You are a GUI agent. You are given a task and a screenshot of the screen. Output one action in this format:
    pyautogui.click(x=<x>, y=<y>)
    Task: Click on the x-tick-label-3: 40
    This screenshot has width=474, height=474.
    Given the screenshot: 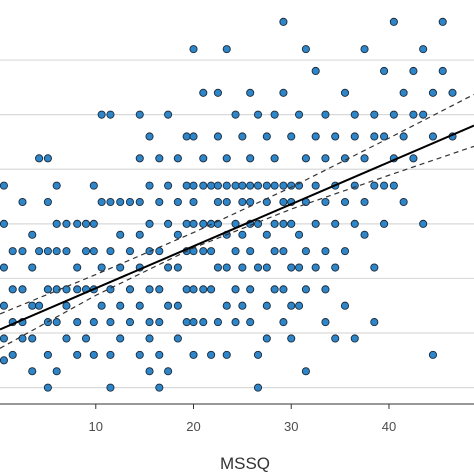 What is the action you would take?
    pyautogui.click(x=389, y=426)
    